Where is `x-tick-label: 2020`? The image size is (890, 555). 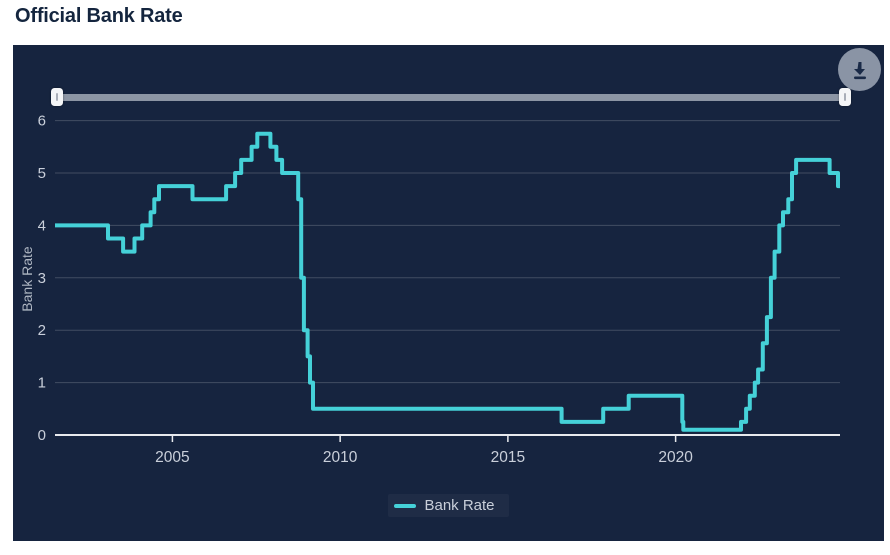
x-tick-label: 2020 is located at coordinates (675, 457).